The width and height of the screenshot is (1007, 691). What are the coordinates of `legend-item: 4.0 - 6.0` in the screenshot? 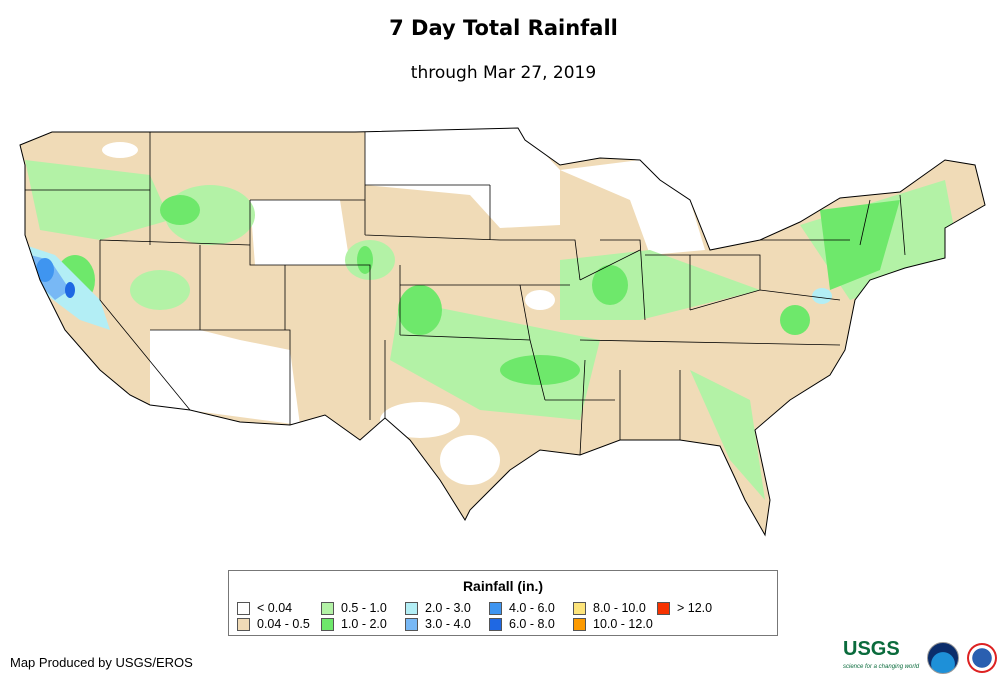 It's located at (522, 608).